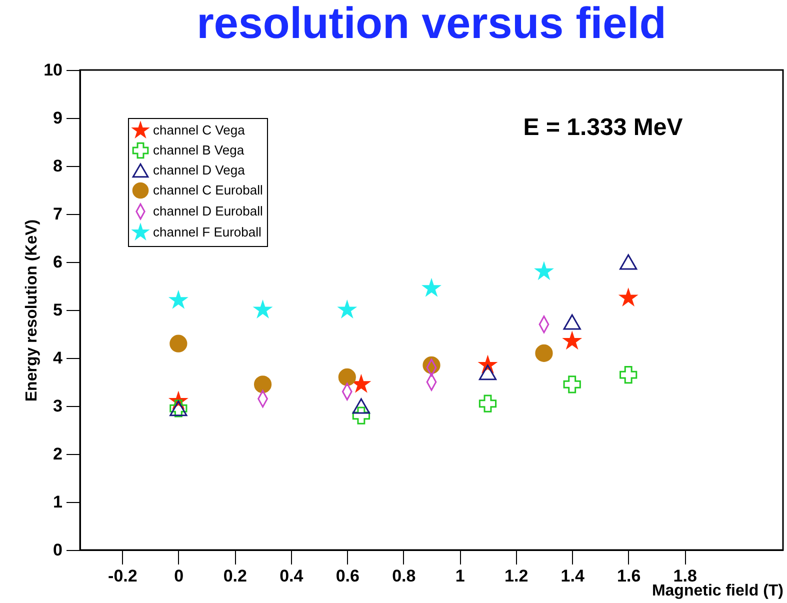 This screenshot has width=787, height=603. What do you see at coordinates (57, 214) in the screenshot?
I see `y-tick-label: 7` at bounding box center [57, 214].